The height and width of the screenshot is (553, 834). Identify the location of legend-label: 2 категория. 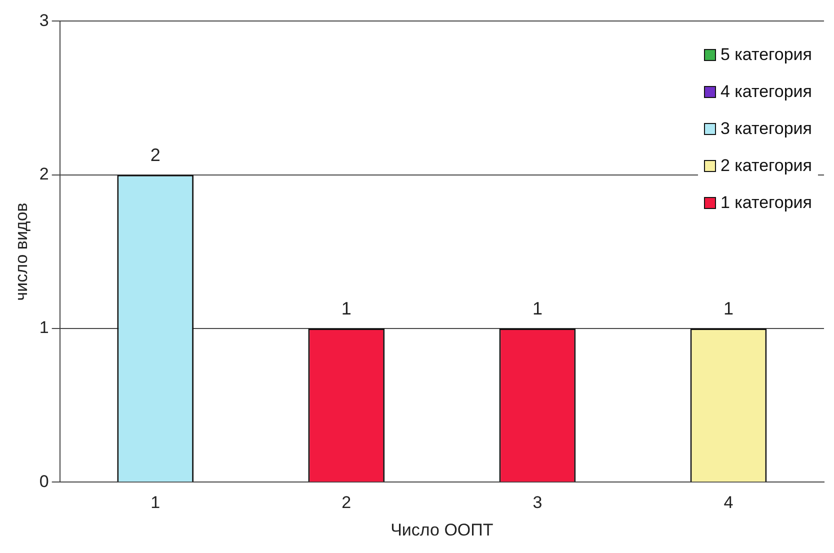
(766, 166).